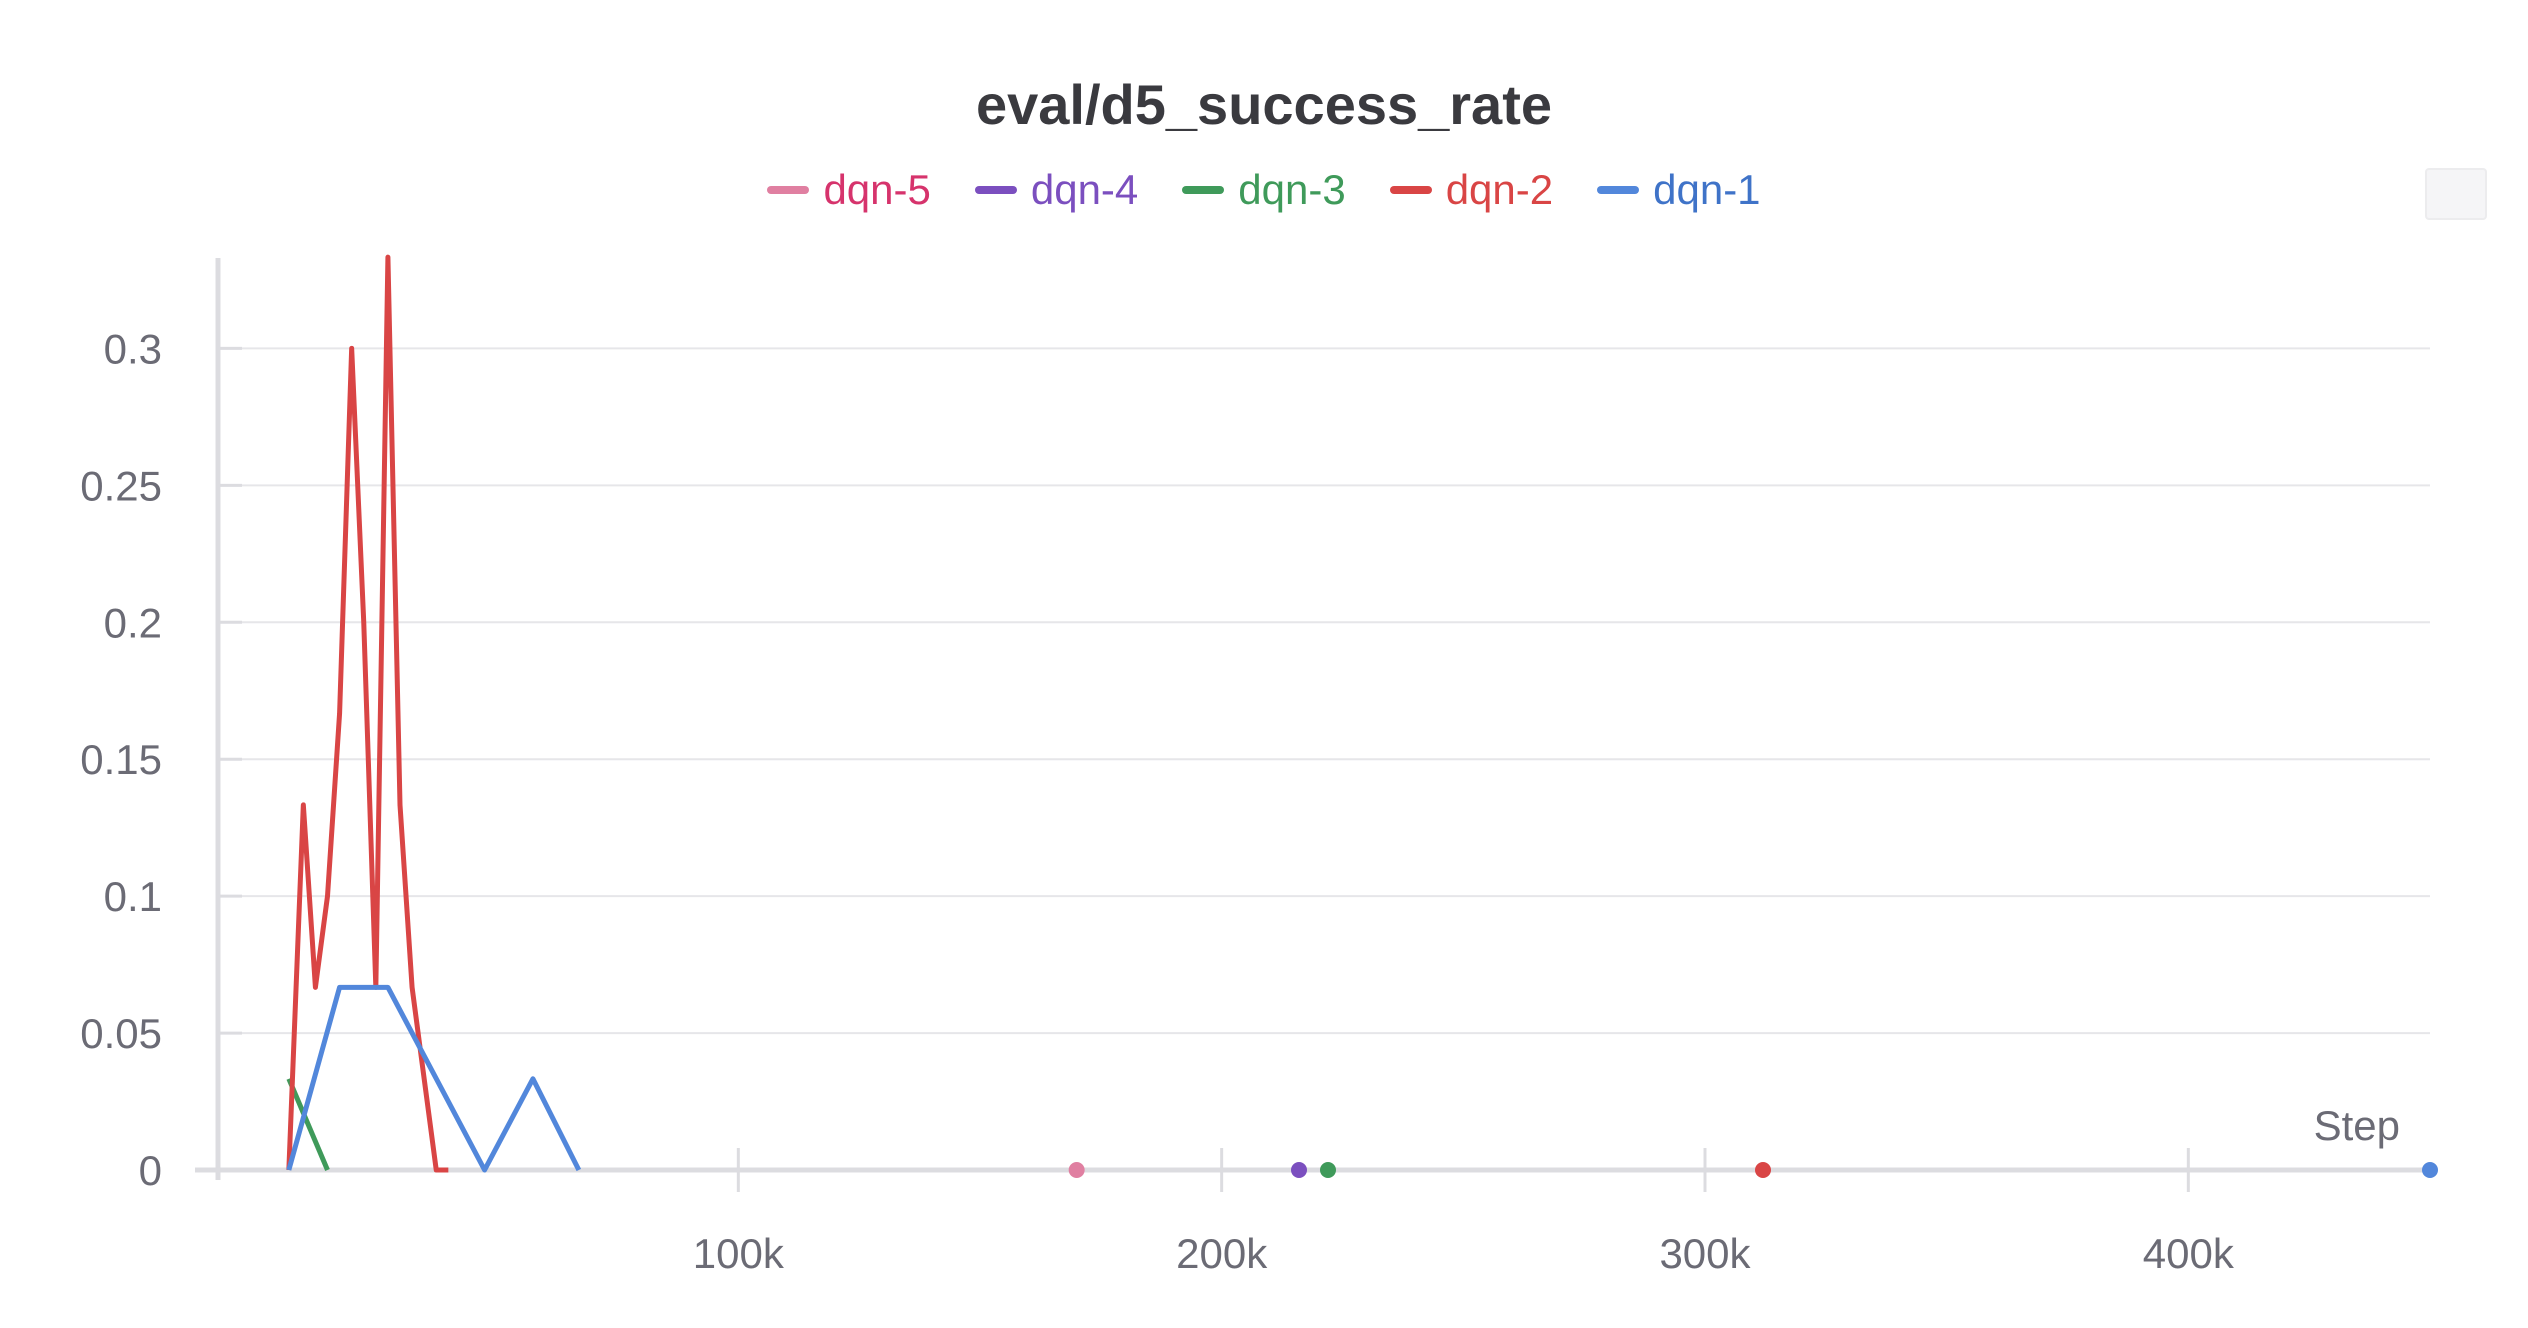 This screenshot has width=2528, height=1328. What do you see at coordinates (1705, 1253) in the screenshot?
I see `x-tick-label: 300k` at bounding box center [1705, 1253].